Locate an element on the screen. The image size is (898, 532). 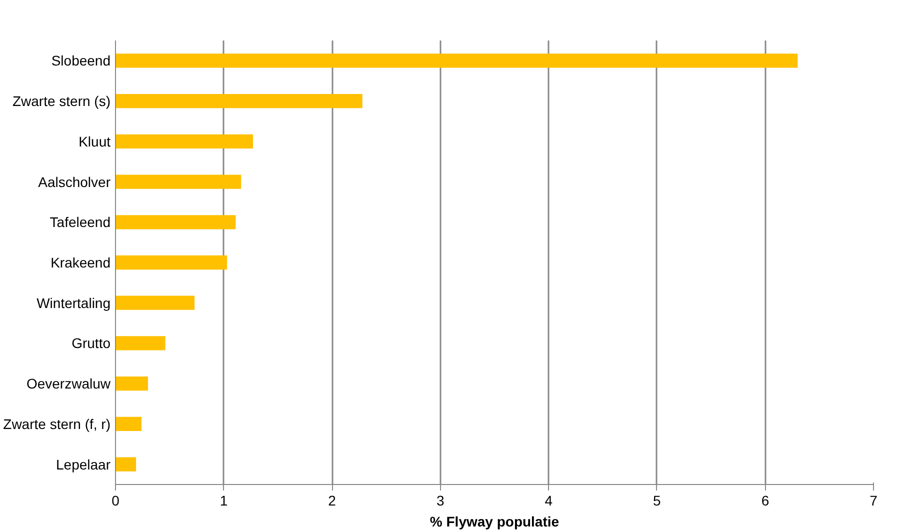
y-tick-label: Grutto is located at coordinates (91, 343).